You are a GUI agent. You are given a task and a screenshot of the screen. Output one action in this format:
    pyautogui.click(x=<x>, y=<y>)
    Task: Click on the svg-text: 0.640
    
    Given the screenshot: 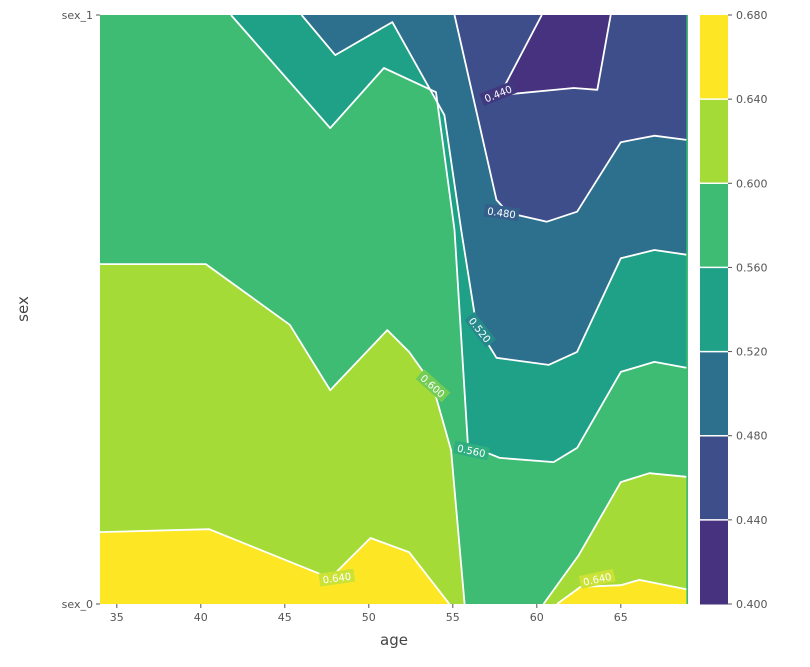 What is the action you would take?
    pyautogui.click(x=337, y=579)
    